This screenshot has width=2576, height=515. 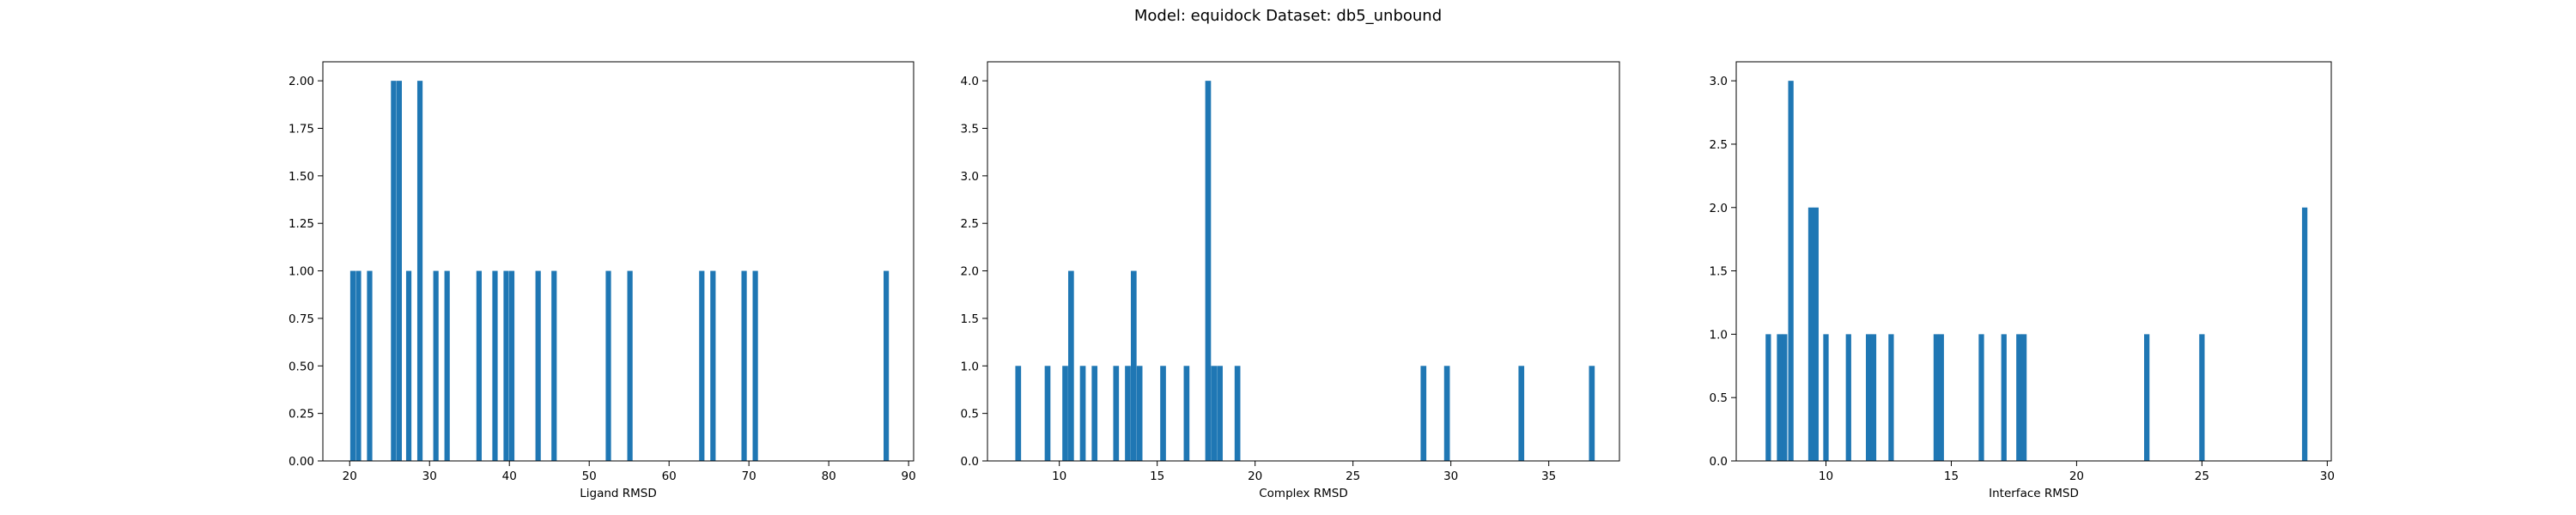 What do you see at coordinates (909, 476) in the screenshot?
I see `x-tick-label: 90` at bounding box center [909, 476].